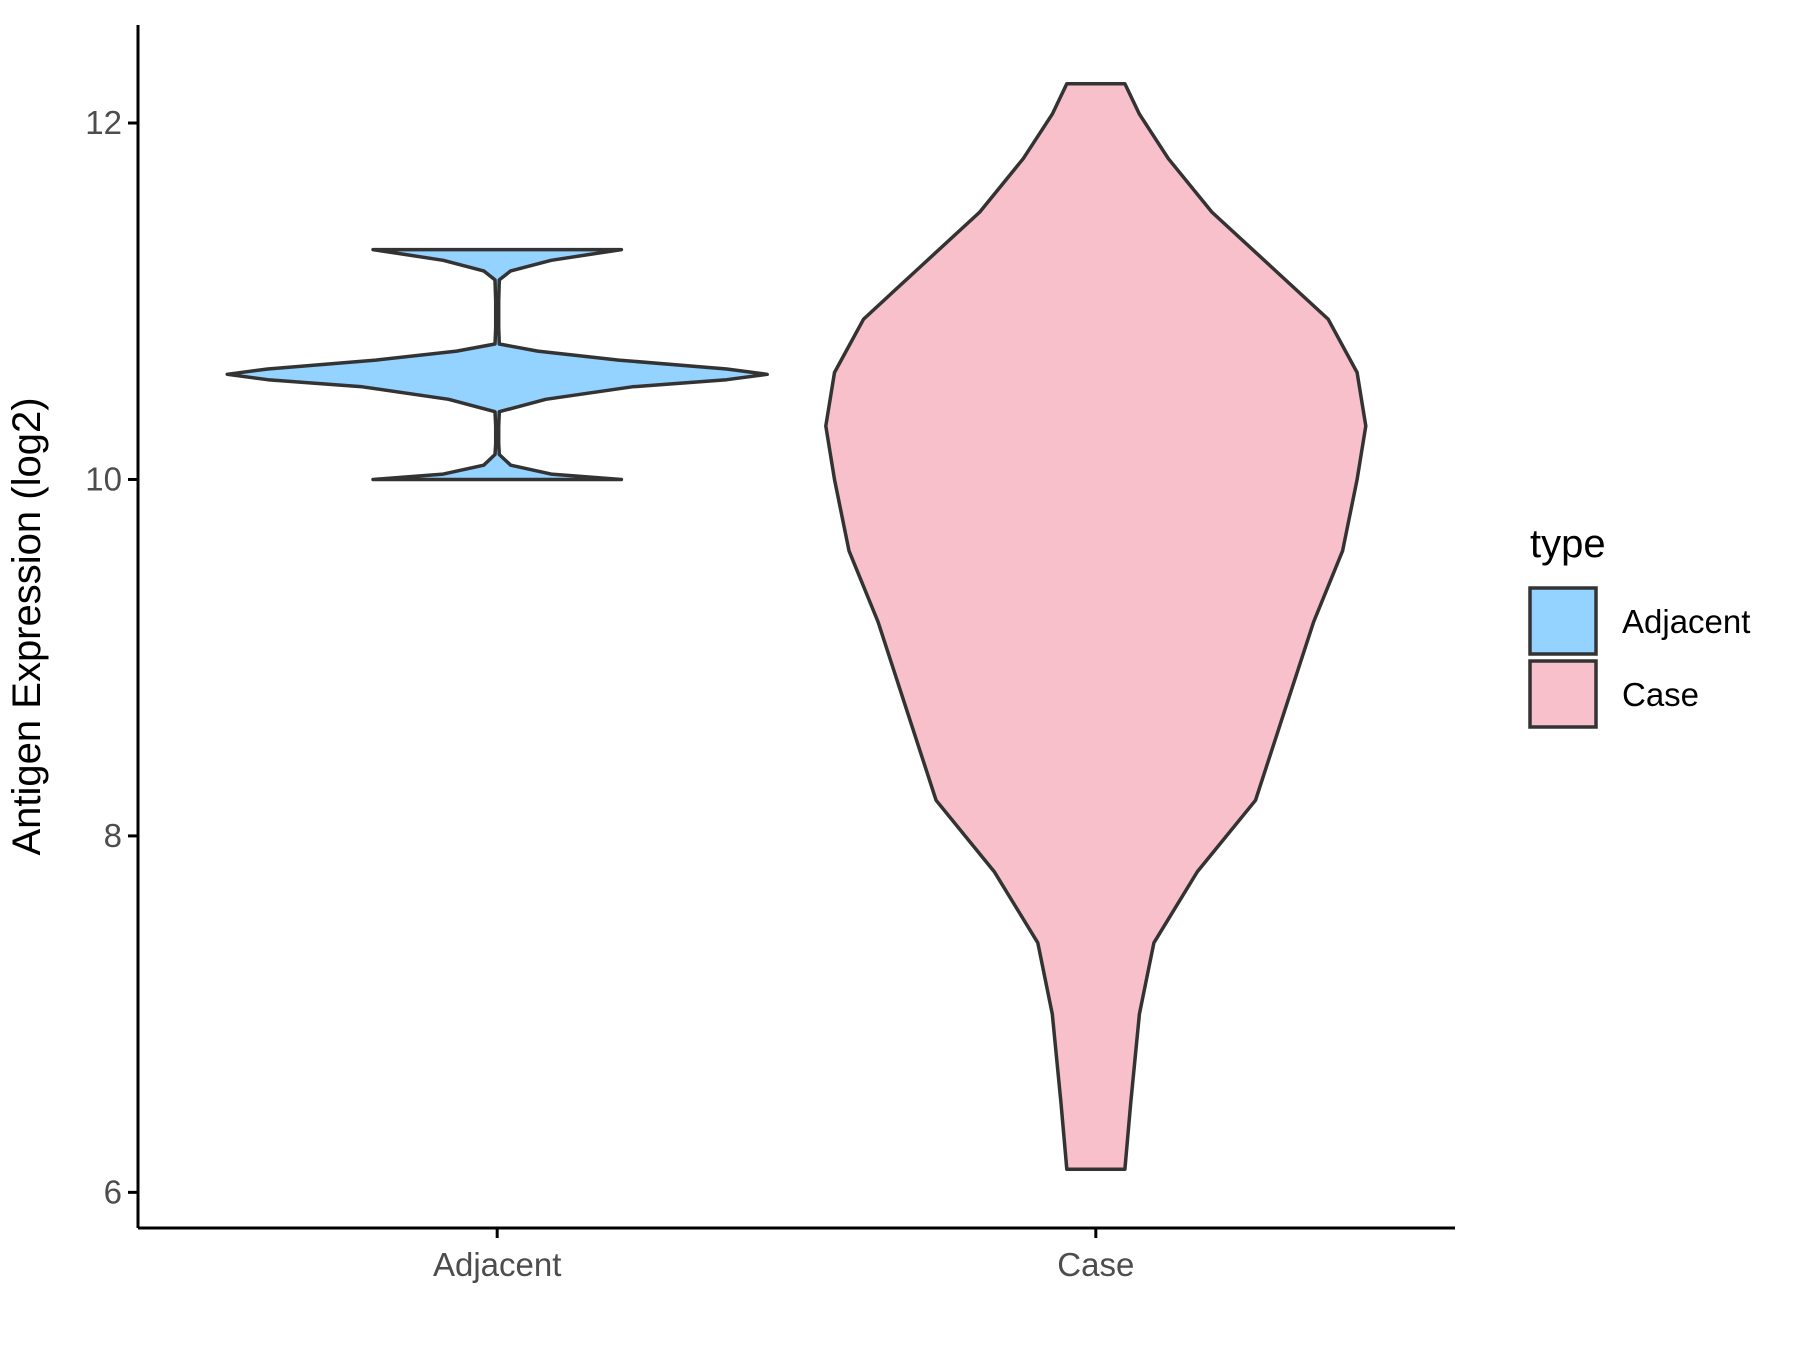  What do you see at coordinates (1686, 621) in the screenshot?
I see `legend-label-adjacent: Adjacent` at bounding box center [1686, 621].